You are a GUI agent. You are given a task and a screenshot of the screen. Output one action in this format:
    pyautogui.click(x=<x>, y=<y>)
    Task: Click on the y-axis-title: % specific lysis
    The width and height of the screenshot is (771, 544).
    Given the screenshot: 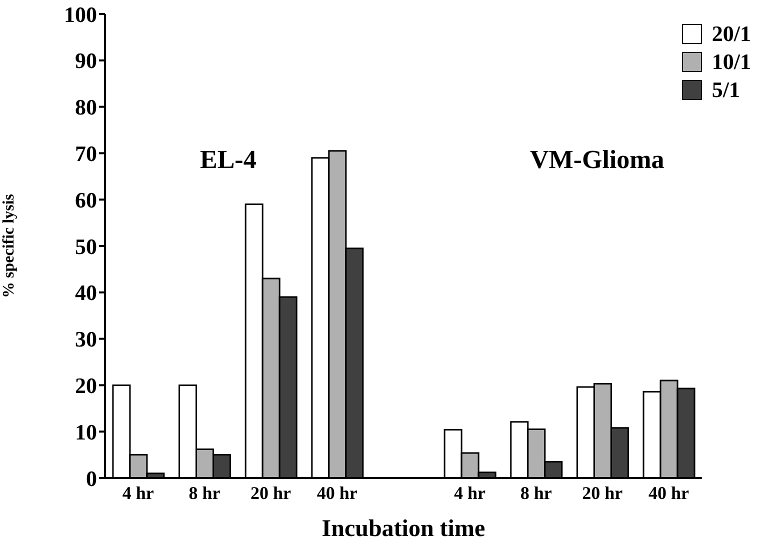 What is the action you would take?
    pyautogui.click(x=9, y=246)
    